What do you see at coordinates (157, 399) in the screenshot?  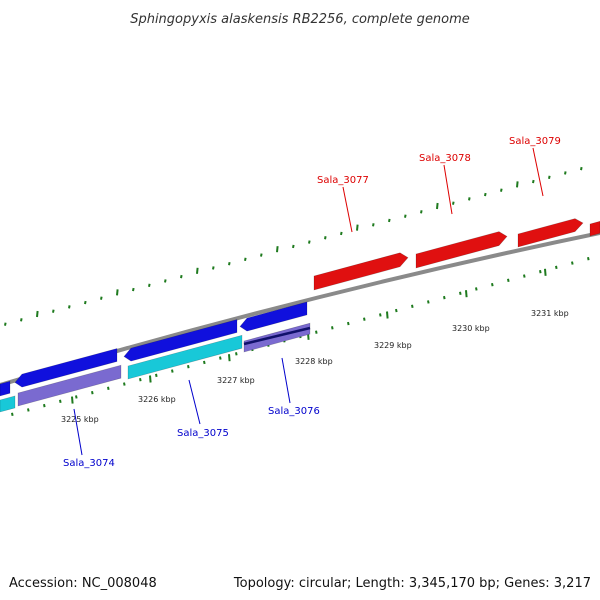 I see `tick-label-3226: 3226 kbp` at bounding box center [157, 399].